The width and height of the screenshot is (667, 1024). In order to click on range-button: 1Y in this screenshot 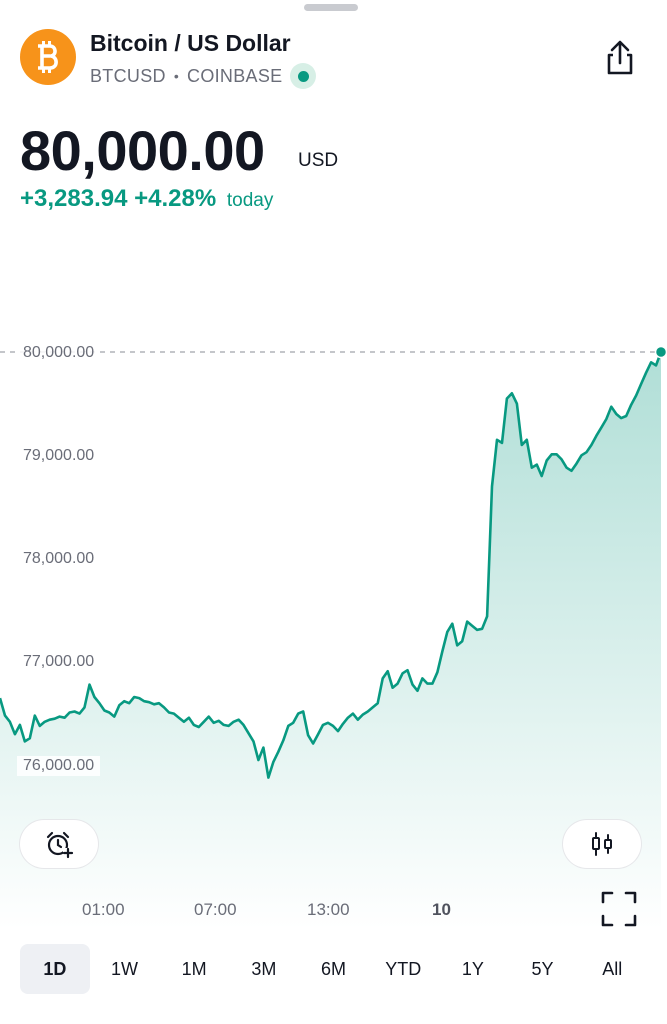, I will do `click(472, 968)`.